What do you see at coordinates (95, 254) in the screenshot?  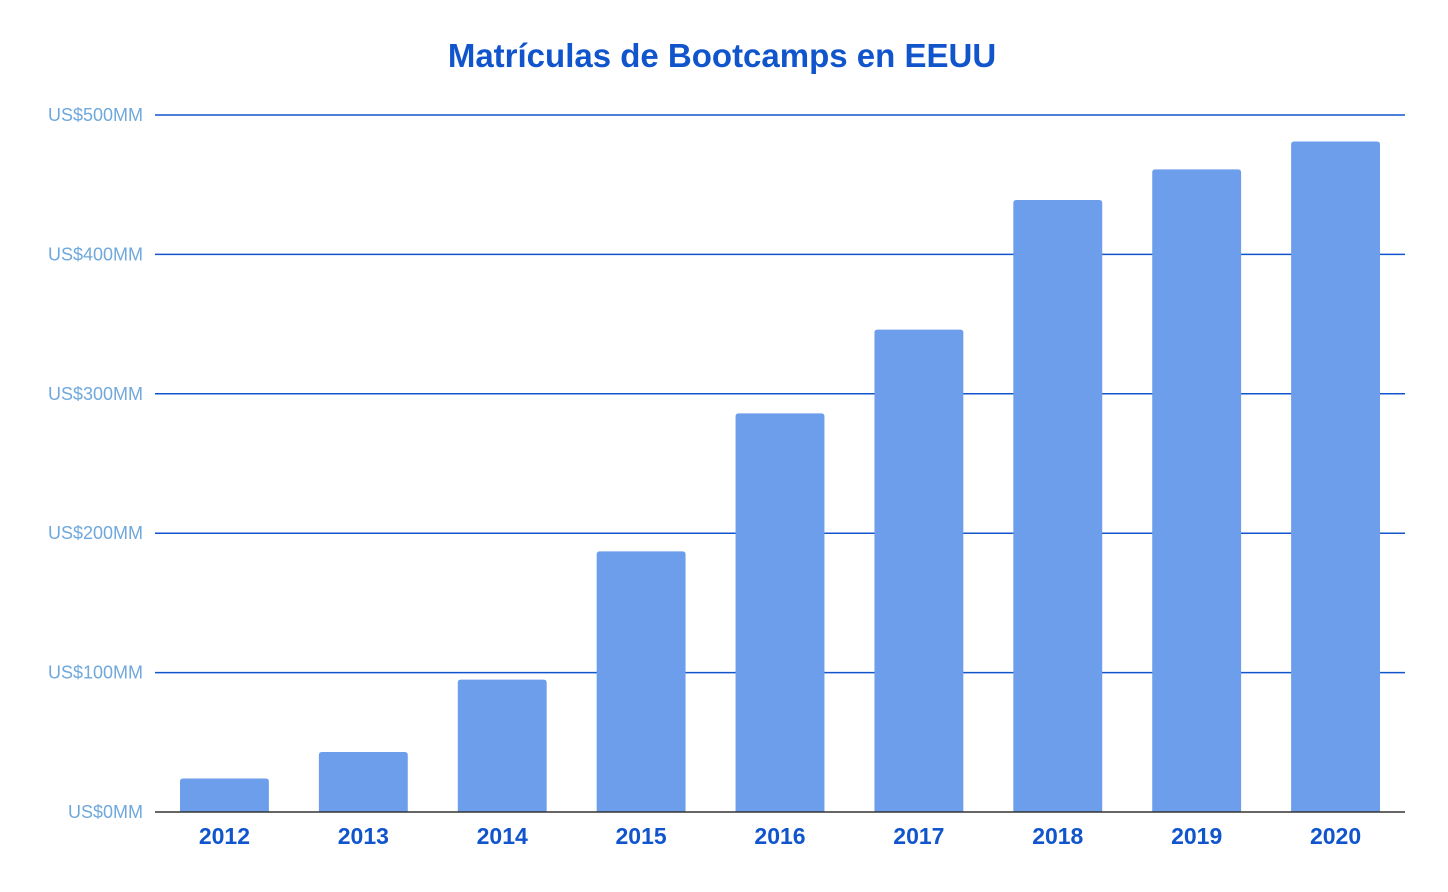 I see `y-tick-label: US$400MM` at bounding box center [95, 254].